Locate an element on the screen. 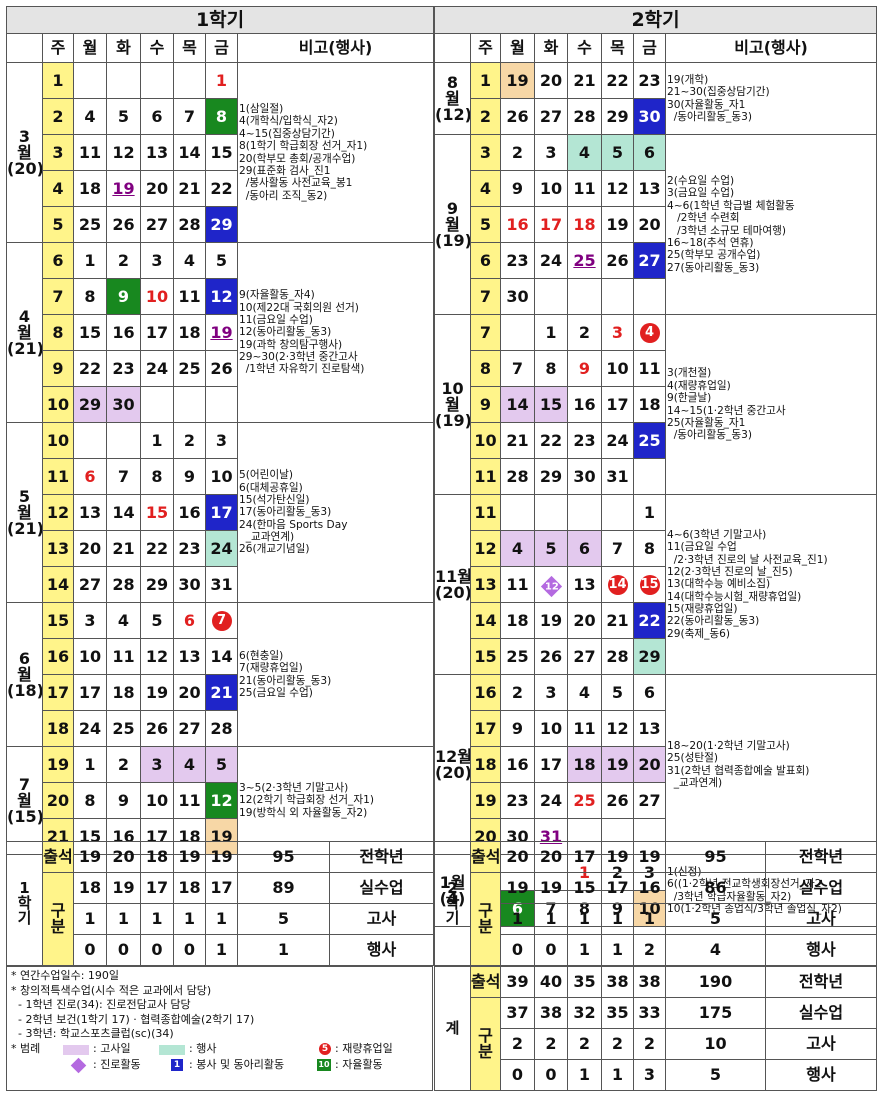  legend-row-2: : 진로활동 1 : 봉사 및 동아리활동 10 : 자율활동 is located at coordinates (219, 1065).